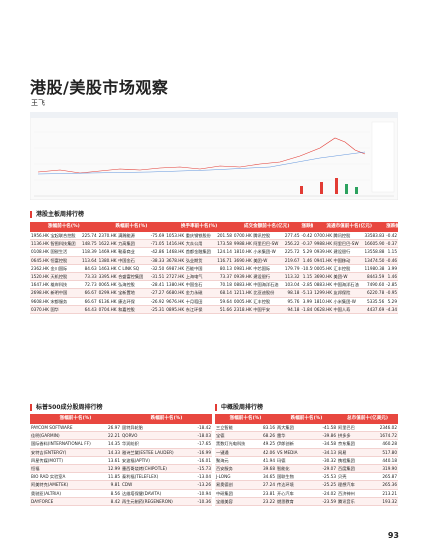 The height and width of the screenshot is (552, 427). I want to click on cell: 1380.HK, so click(175, 285).